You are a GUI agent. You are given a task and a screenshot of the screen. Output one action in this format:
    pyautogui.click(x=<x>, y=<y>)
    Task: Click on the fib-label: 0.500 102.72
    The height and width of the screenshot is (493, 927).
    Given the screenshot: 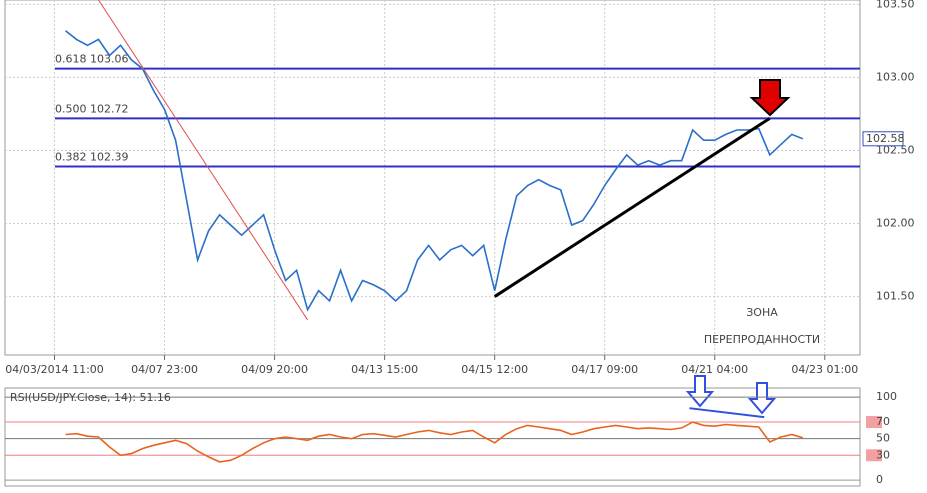 What is the action you would take?
    pyautogui.click(x=91, y=108)
    